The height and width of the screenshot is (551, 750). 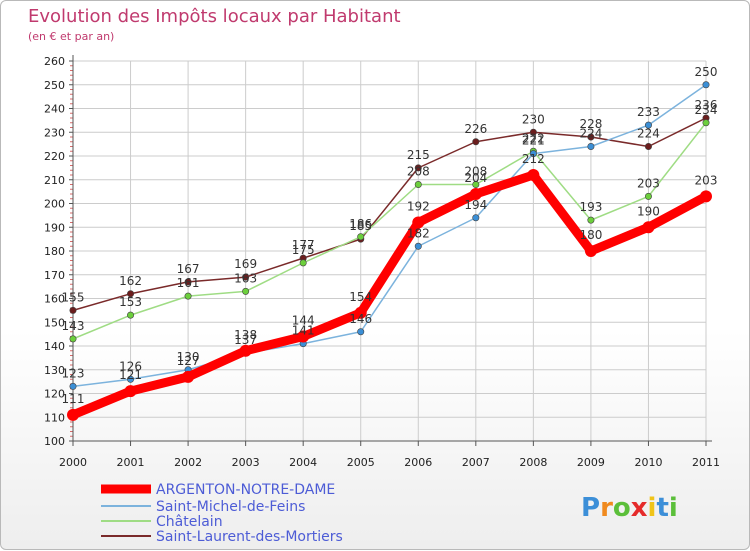 What do you see at coordinates (475, 178) in the screenshot?
I see `data-label: 204` at bounding box center [475, 178].